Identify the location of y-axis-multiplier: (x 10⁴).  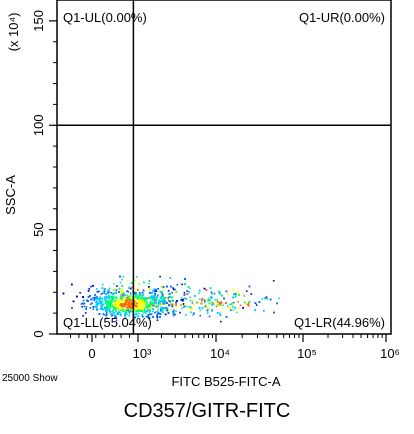
(13, 32).